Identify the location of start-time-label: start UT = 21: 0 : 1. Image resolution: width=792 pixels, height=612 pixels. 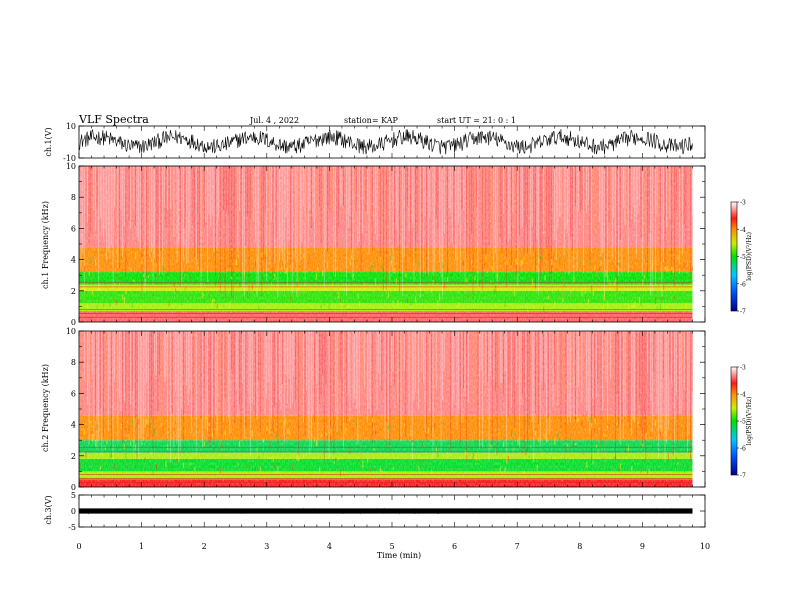
(476, 120).